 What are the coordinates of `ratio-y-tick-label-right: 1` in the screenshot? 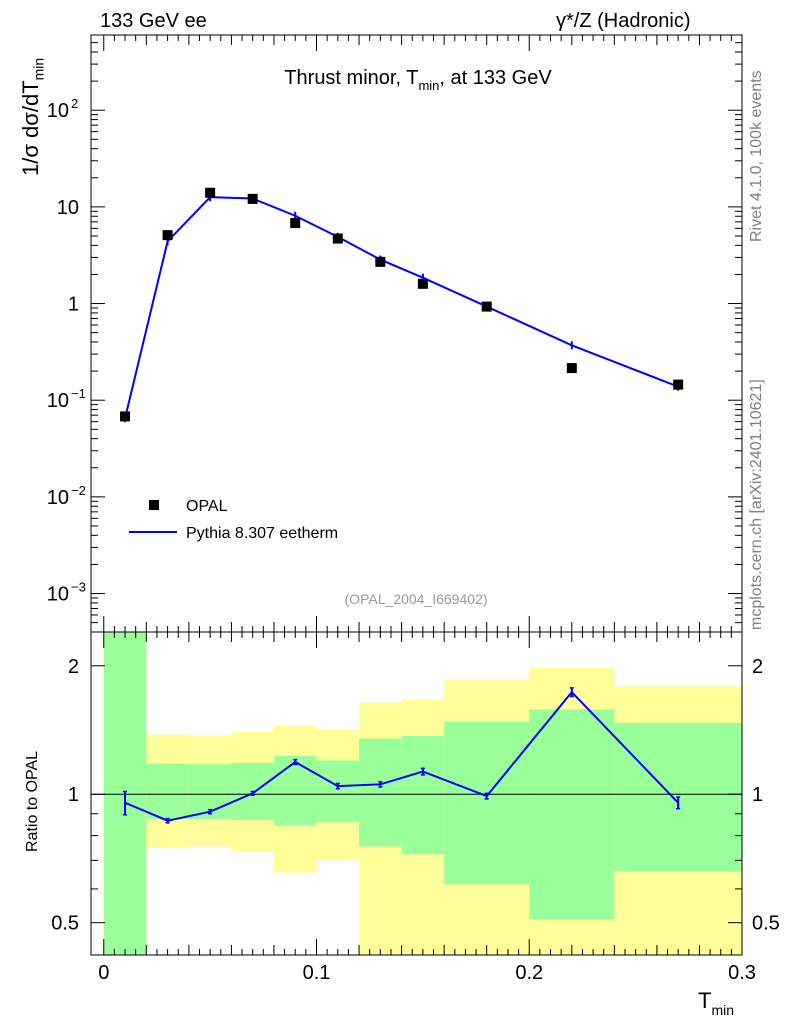 It's located at (757, 795).